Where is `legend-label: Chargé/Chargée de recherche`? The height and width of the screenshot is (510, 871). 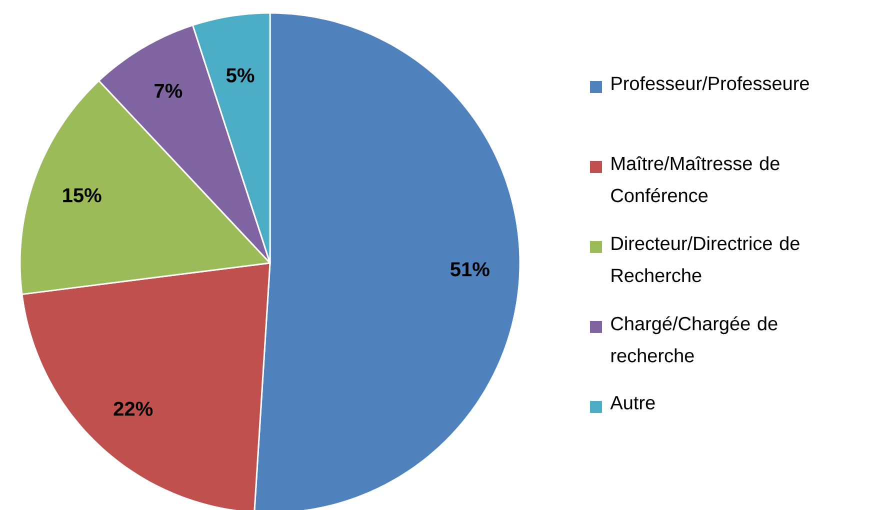 legend-label: Chargé/Chargée de recherche is located at coordinates (694, 339).